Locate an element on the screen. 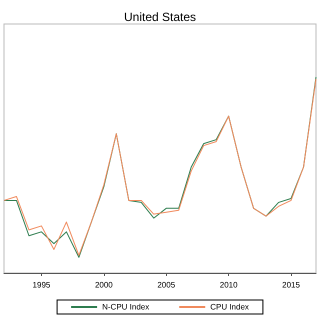 This screenshot has width=320, height=320. x-tick-label: 2015 is located at coordinates (291, 285).